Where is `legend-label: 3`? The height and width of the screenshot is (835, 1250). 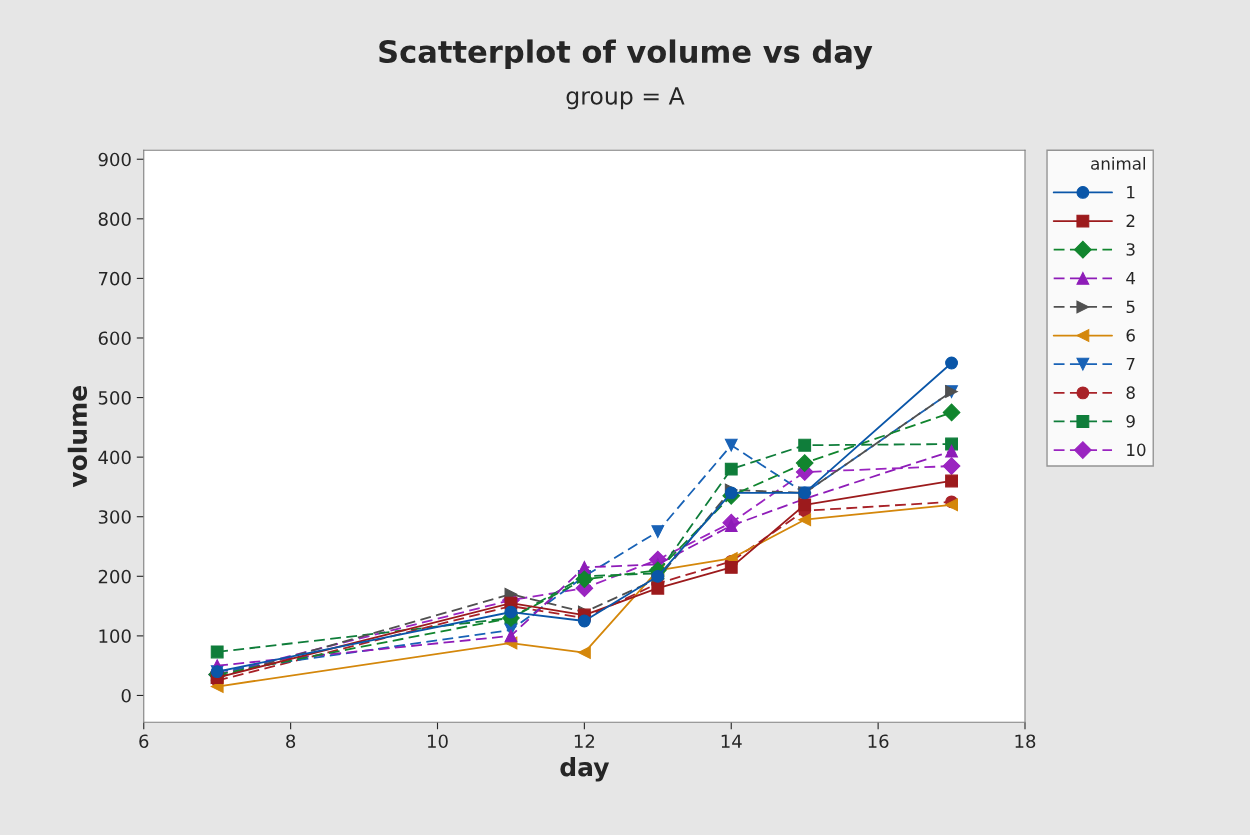 legend-label: 3 is located at coordinates (1130, 249).